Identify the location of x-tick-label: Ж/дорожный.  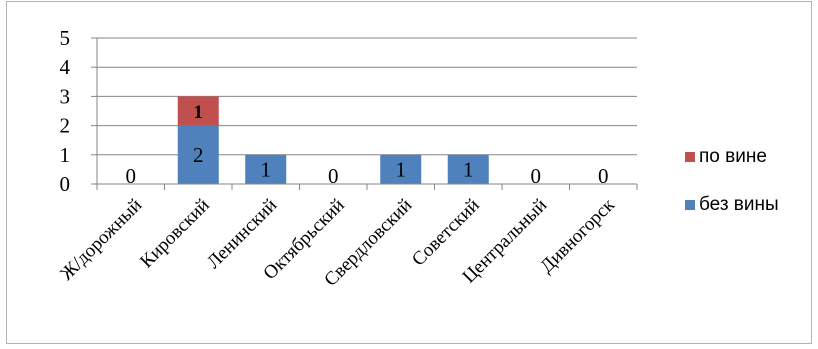
(101, 240).